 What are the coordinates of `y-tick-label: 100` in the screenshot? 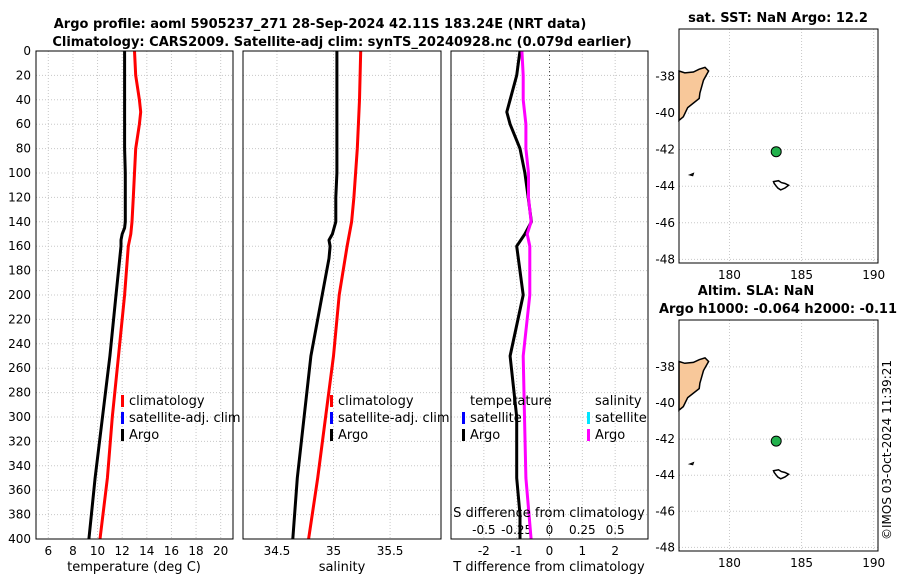 It's located at (19, 173).